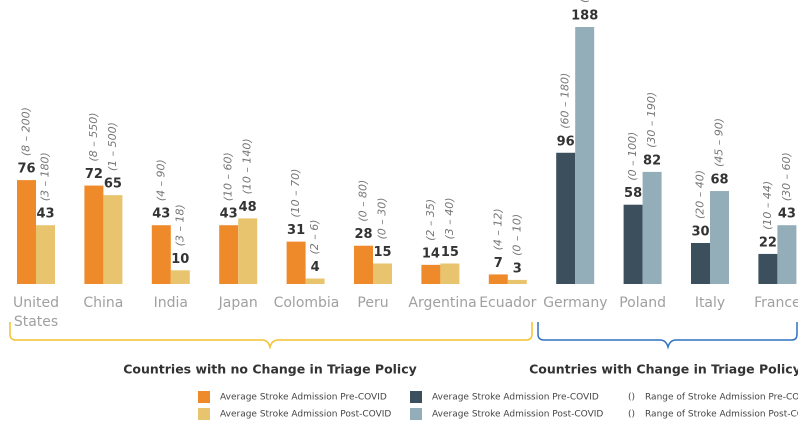 Image resolution: width=798 pixels, height=424 pixels. Describe the element at coordinates (497, 229) in the screenshot. I see `range-label: (4 – 12)` at that location.